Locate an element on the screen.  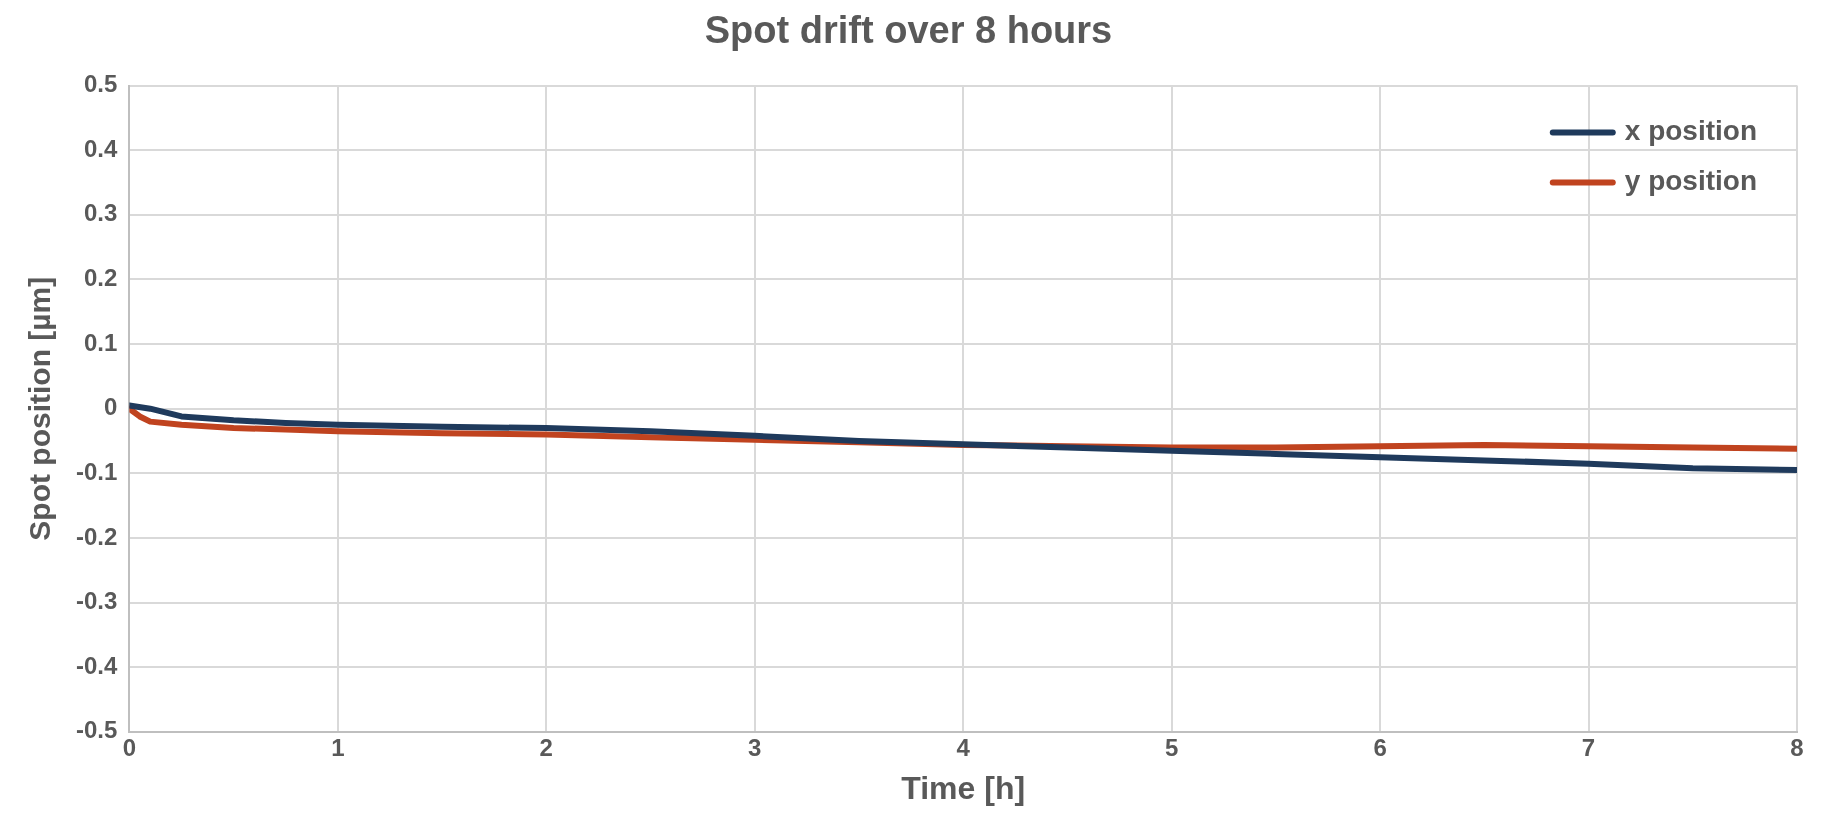
x-tick-label: 3 is located at coordinates (755, 747).